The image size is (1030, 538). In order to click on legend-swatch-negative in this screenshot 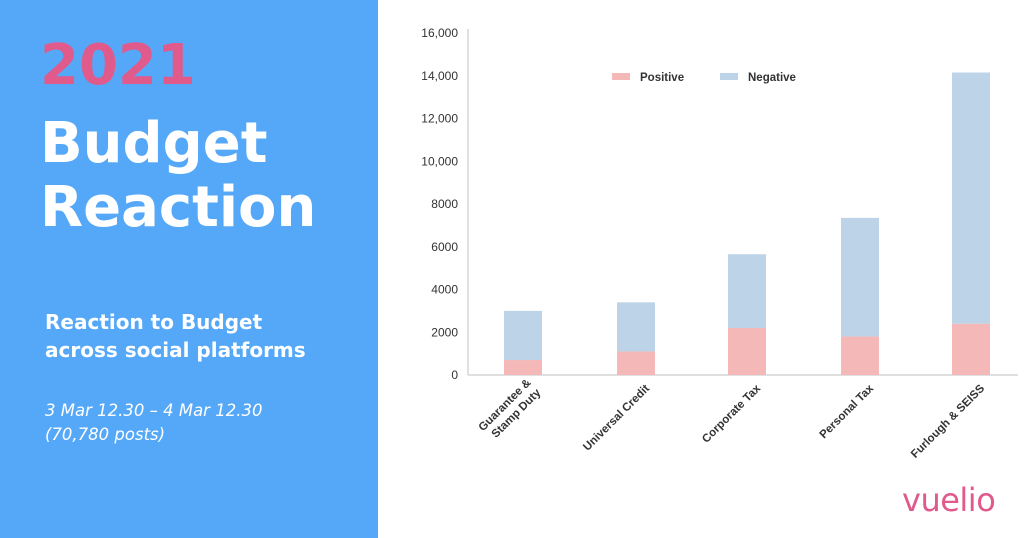, I will do `click(729, 76)`.